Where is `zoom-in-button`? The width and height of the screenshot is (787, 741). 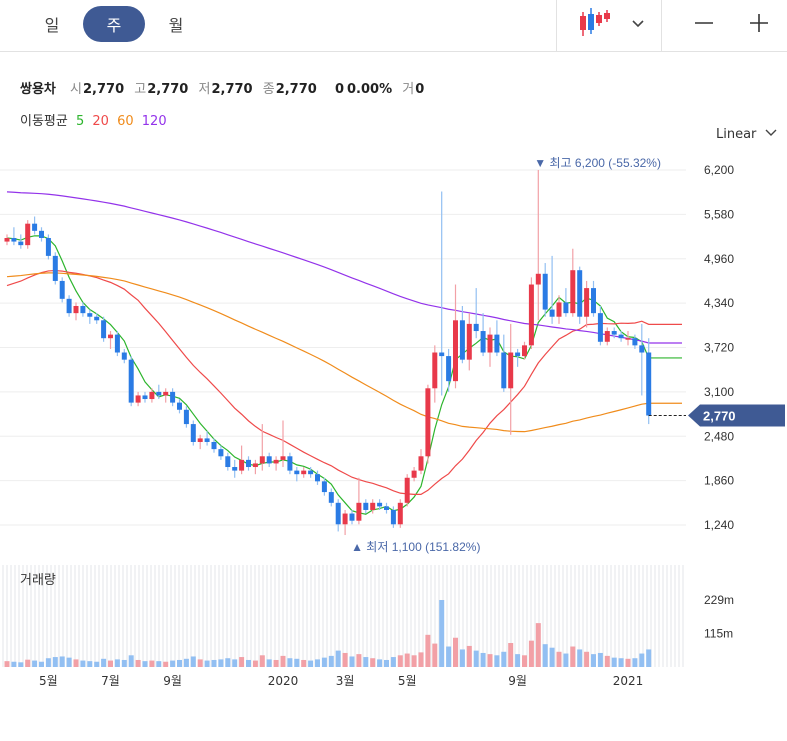 zoom-in-button is located at coordinates (759, 26).